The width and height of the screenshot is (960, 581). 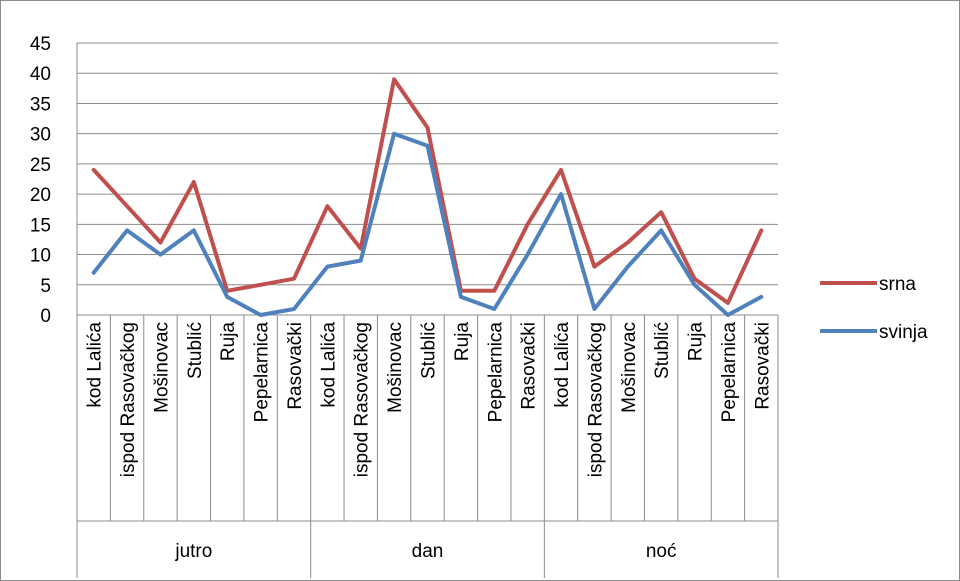 I want to click on y-tick-label: 15, so click(x=40, y=225).